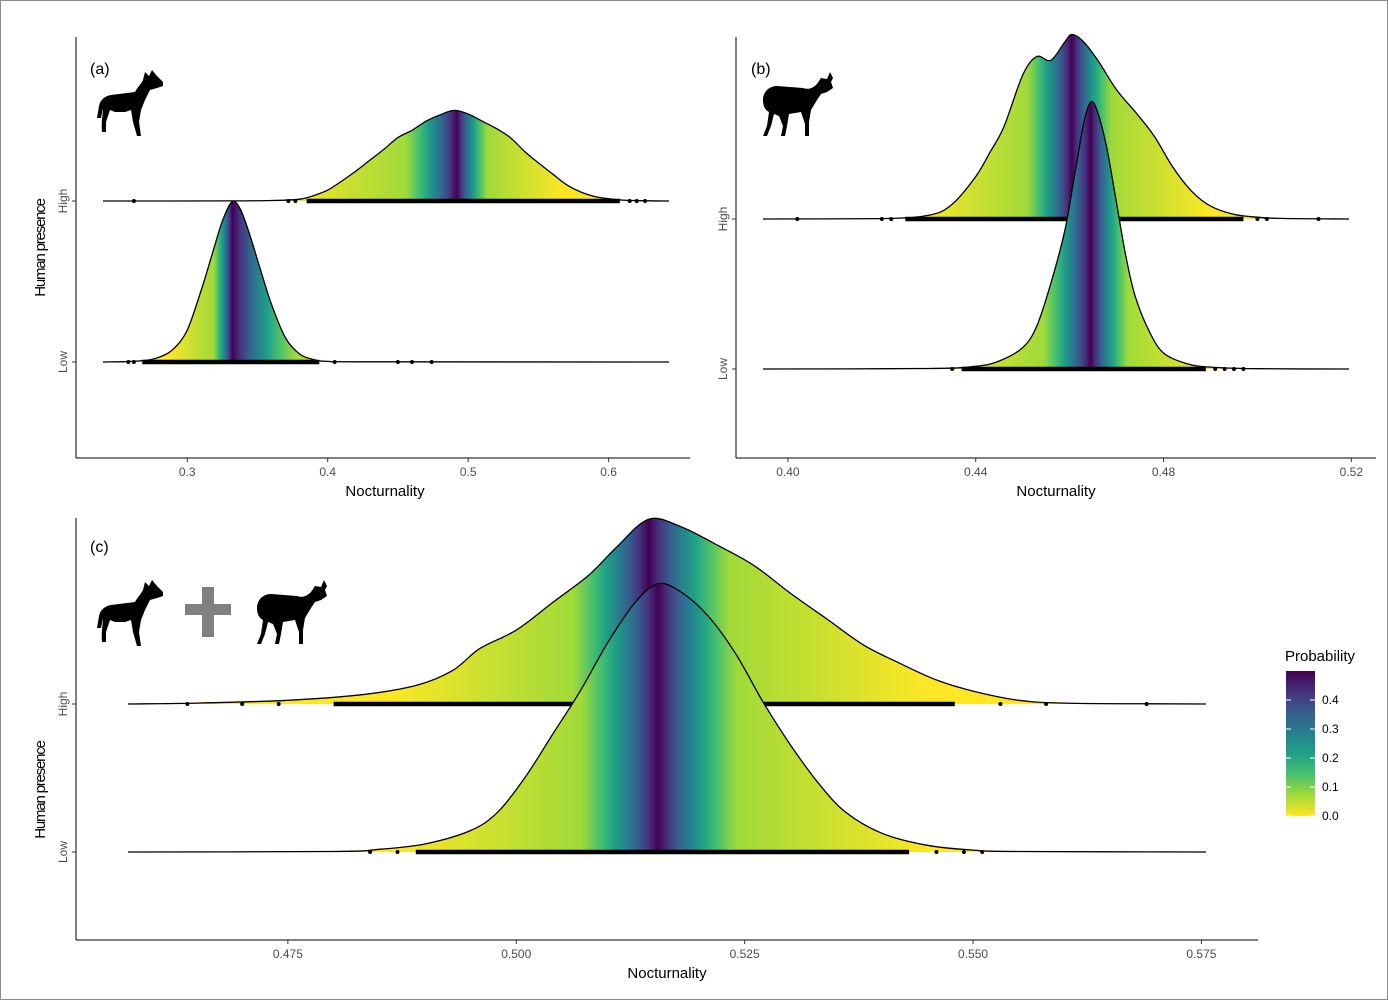 This screenshot has width=1388, height=1000. I want to click on panel-a-y-ticks: Low High, so click(66, 281).